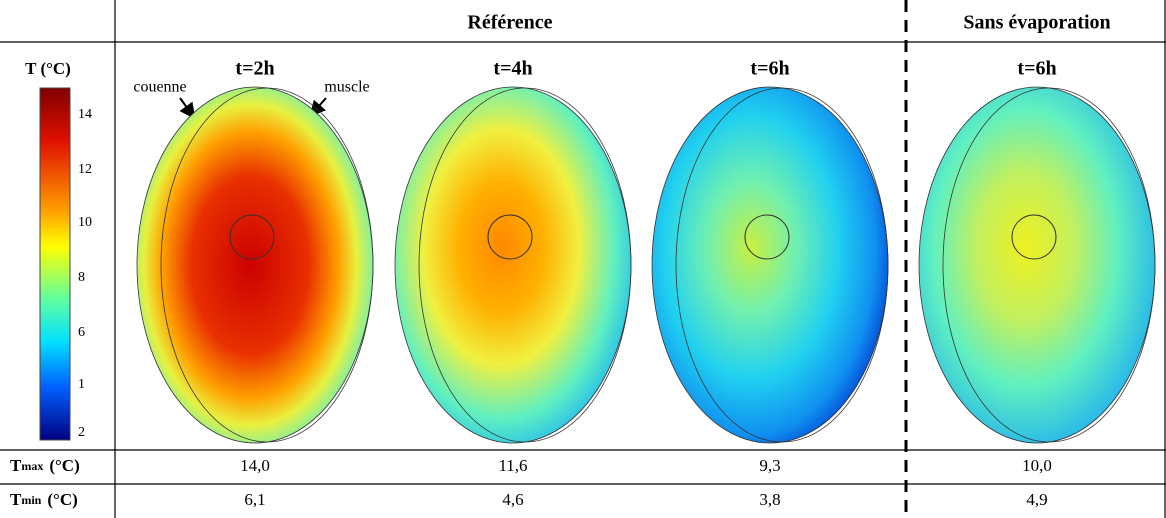 The height and width of the screenshot is (518, 1166). Describe the element at coordinates (85, 222) in the screenshot. I see `colorbar-tick-label: 10` at that location.